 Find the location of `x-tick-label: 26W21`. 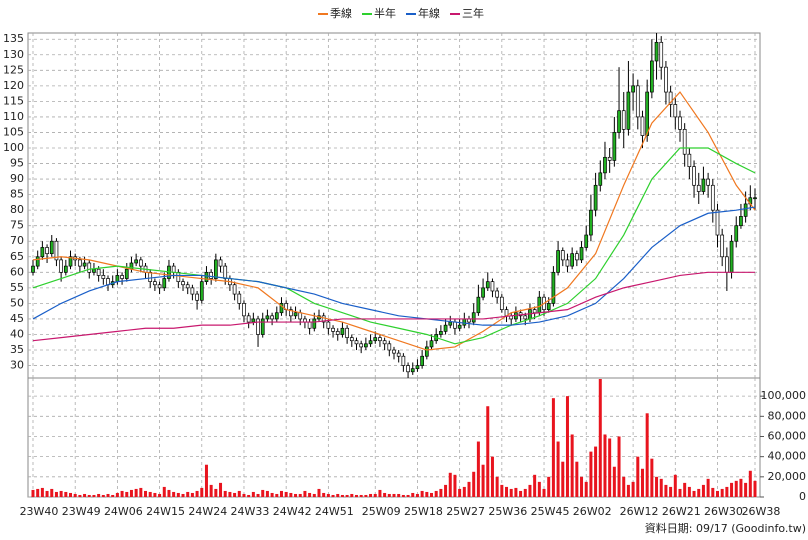

x-tick-label: 26W21 is located at coordinates (681, 511).